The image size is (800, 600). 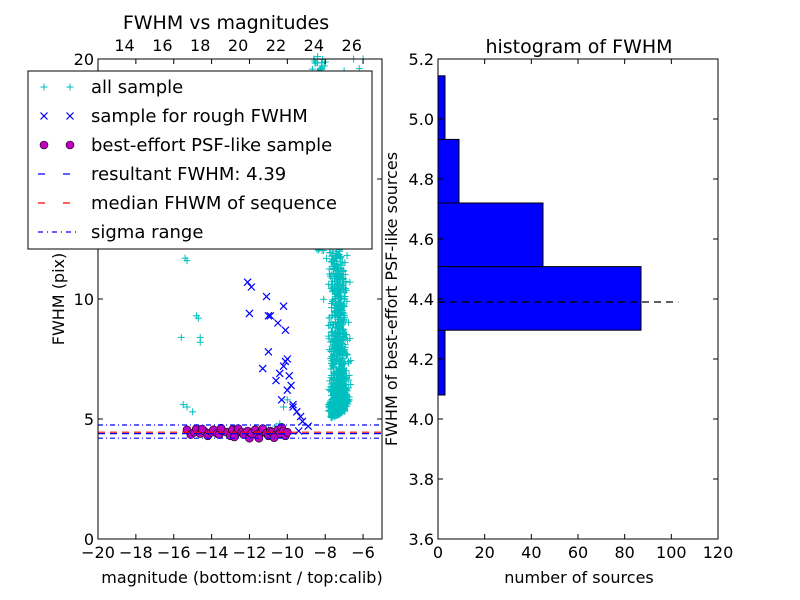 I want to click on left-top-ticks: 14 16 18 20 22 24 26, so click(x=238, y=45).